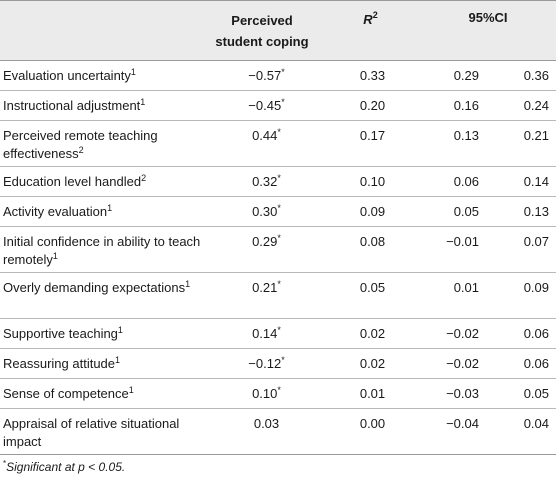 The image size is (556, 485). I want to click on footnote-marker: *, so click(5, 463).